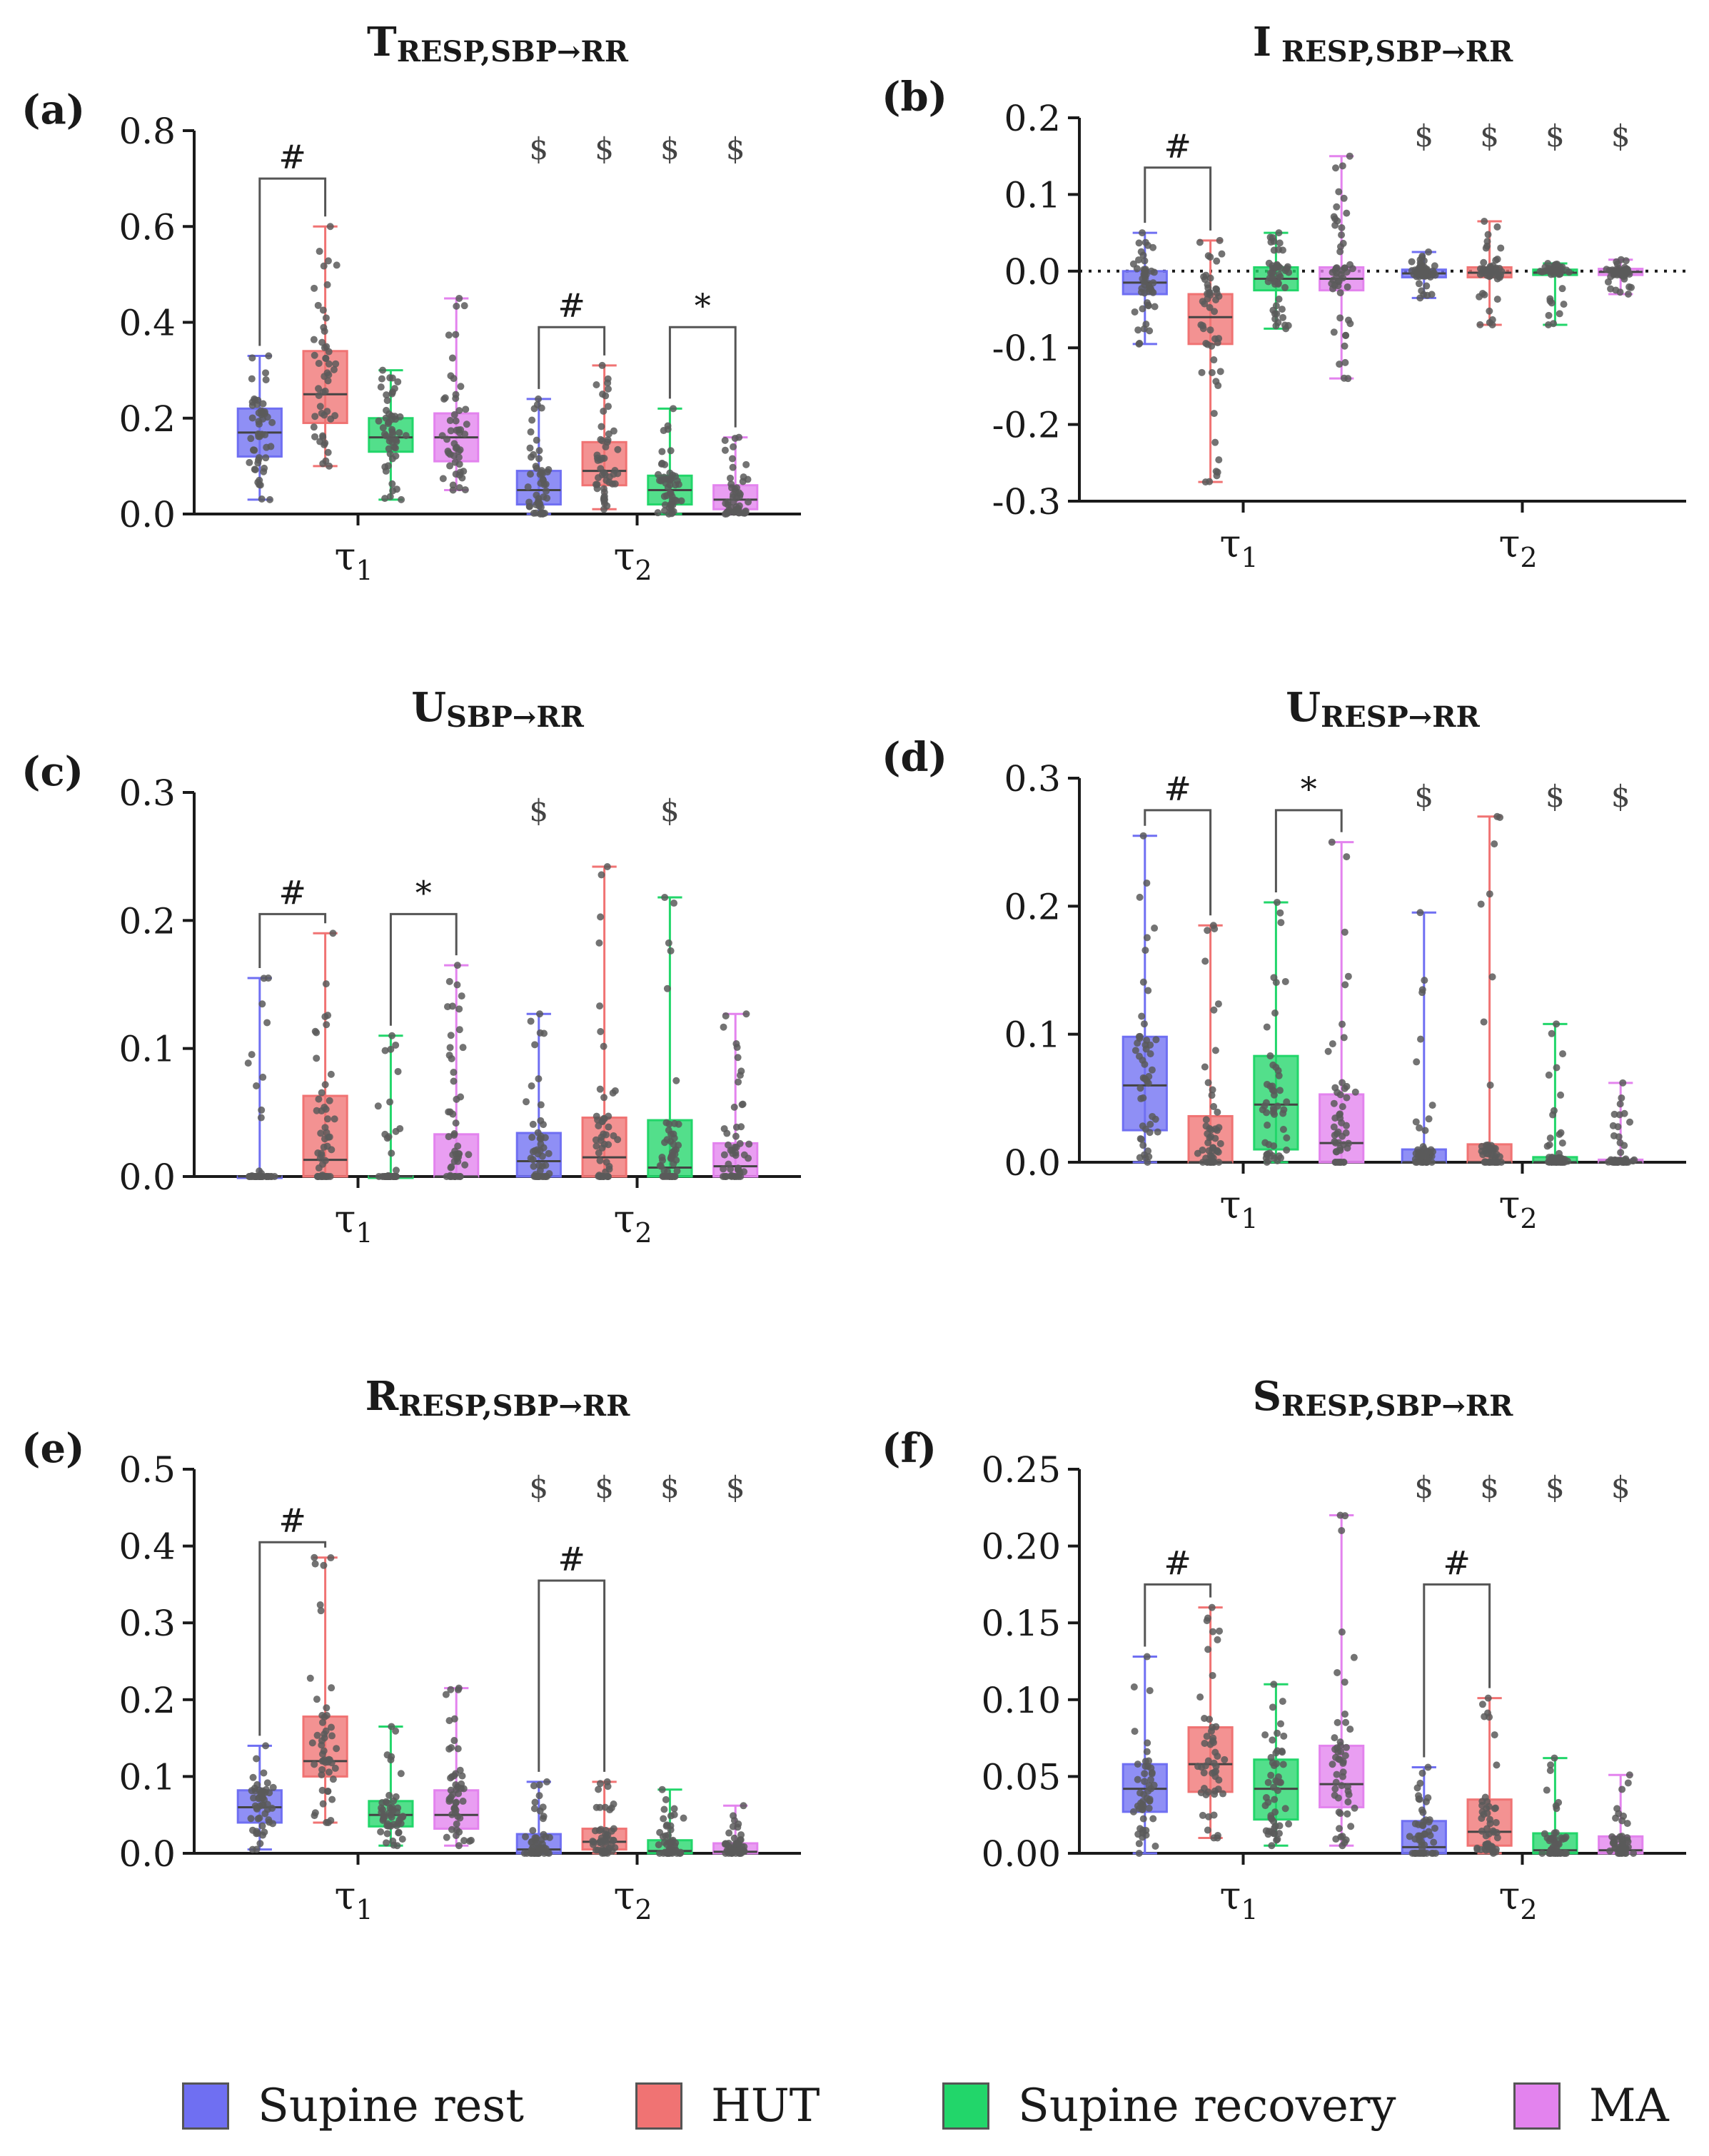 This screenshot has height=2156, width=1709. I want to click on chart-title: USBP→RR, so click(498, 709).